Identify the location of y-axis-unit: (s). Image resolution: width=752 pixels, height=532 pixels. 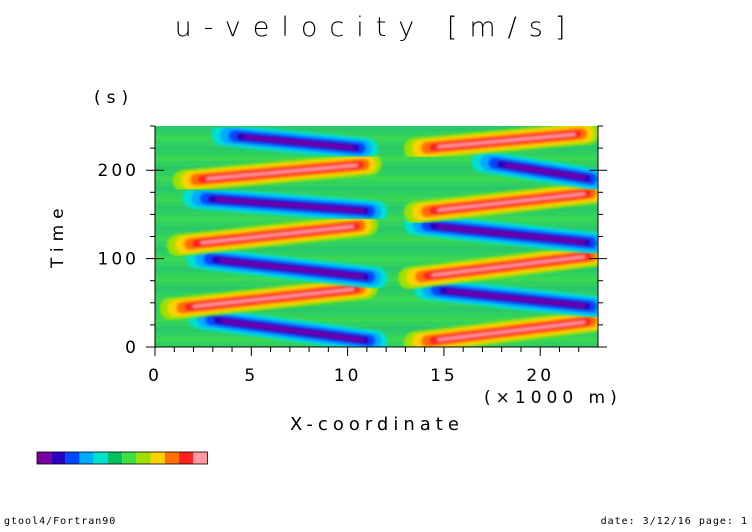
(114, 98).